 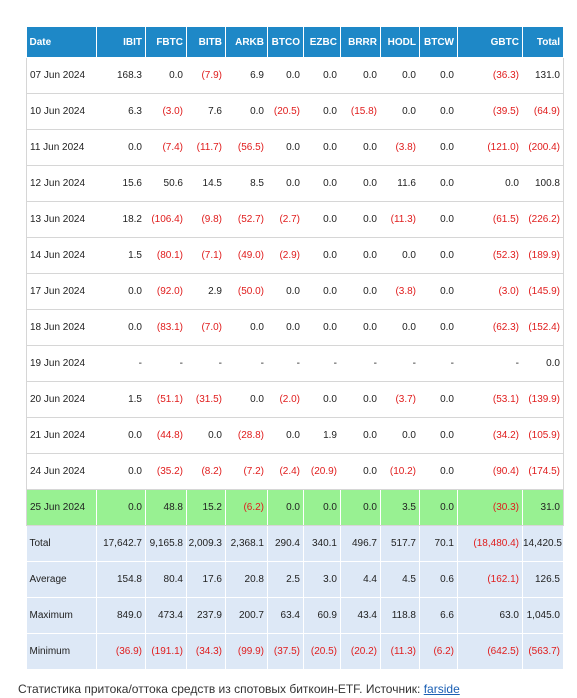 I want to click on column-header-arkb: ARKB, so click(x=246, y=42).